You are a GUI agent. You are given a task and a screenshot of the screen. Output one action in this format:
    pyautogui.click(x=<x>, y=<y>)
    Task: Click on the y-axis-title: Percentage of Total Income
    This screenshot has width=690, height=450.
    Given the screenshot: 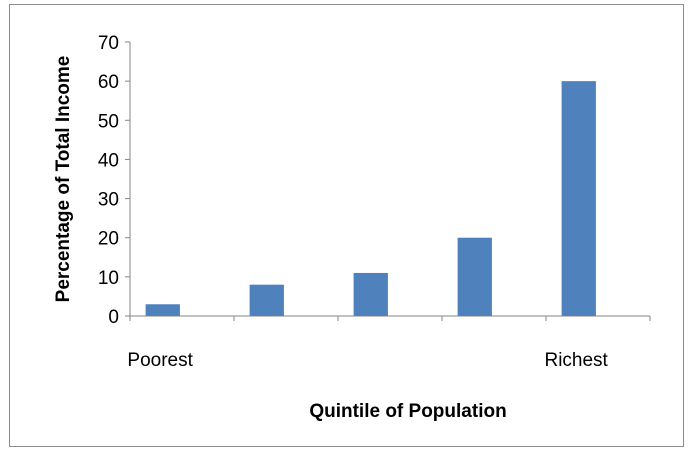 What is the action you would take?
    pyautogui.click(x=63, y=179)
    